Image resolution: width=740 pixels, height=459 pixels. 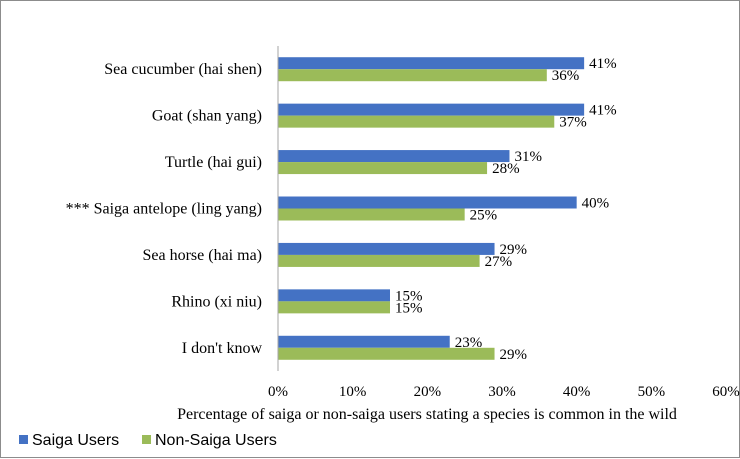 What do you see at coordinates (469, 343) in the screenshot?
I see `data-label: 23%` at bounding box center [469, 343].